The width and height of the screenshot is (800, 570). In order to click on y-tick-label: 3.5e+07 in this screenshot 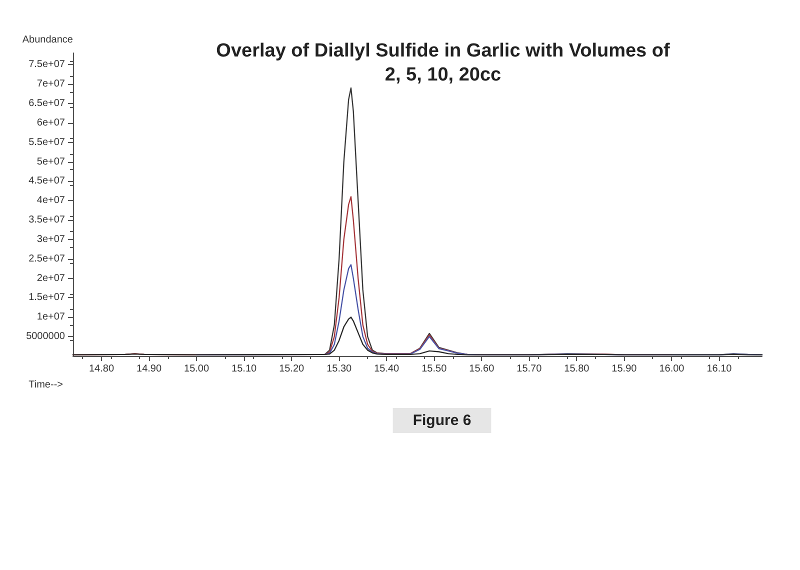, I will do `click(47, 220)`.